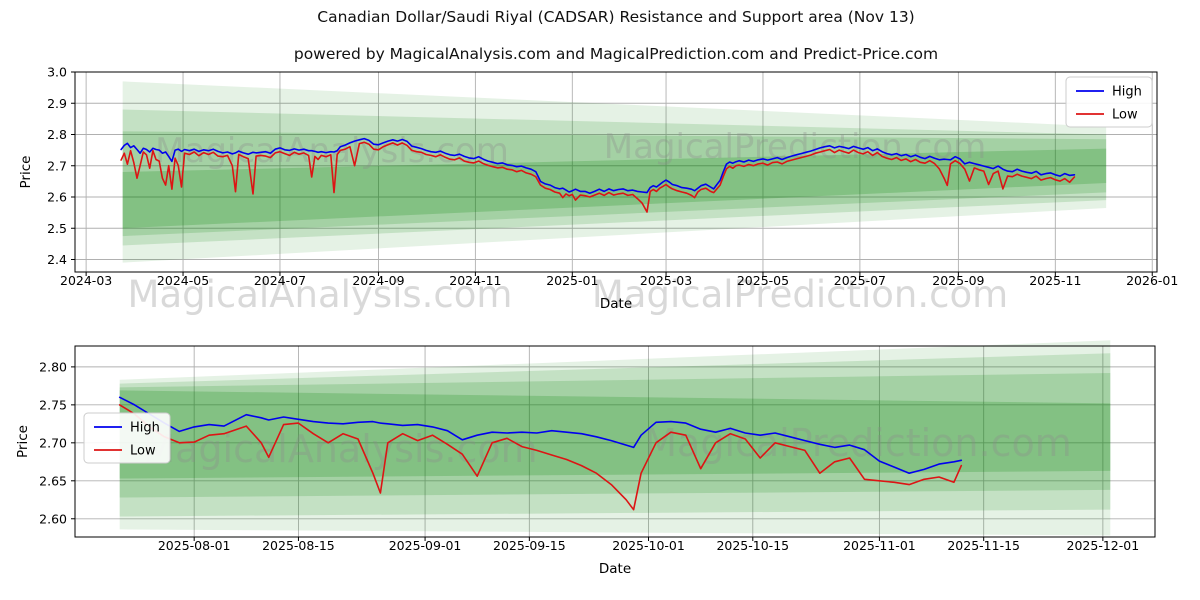  I want to click on x-tick-label: 2025-07, so click(860, 280).